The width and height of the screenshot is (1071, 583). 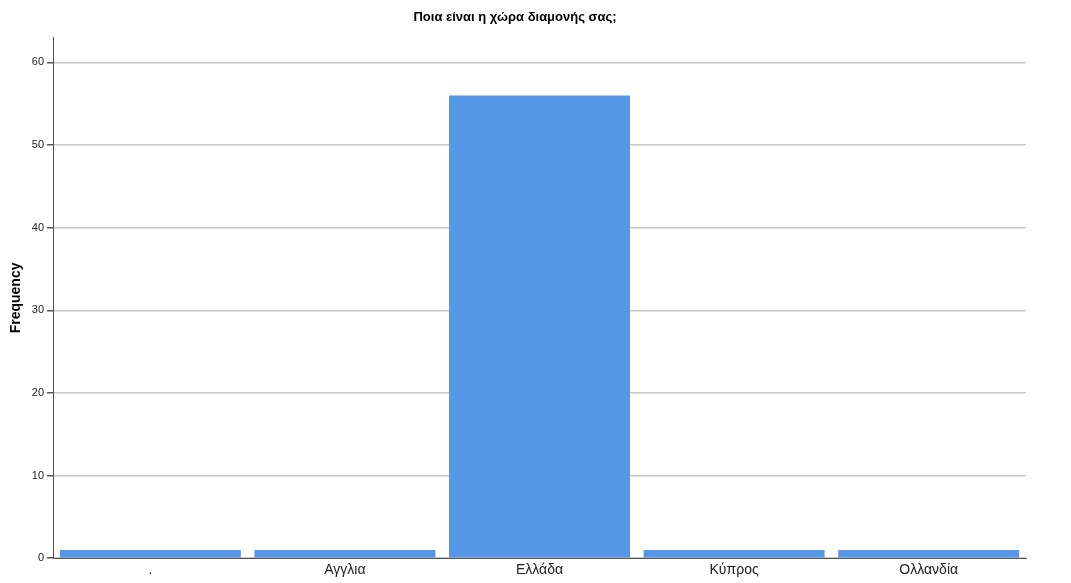 What do you see at coordinates (41, 557) in the screenshot?
I see `y-tick-label: 0` at bounding box center [41, 557].